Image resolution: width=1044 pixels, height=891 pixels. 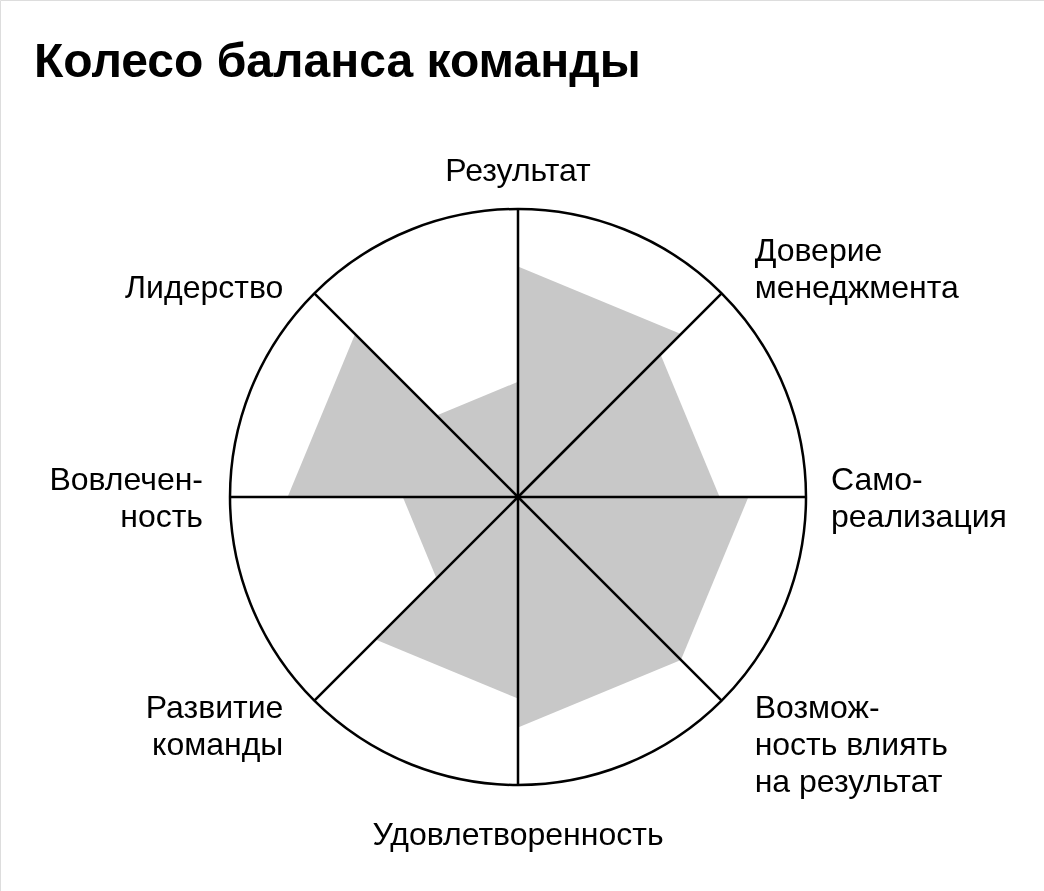 What do you see at coordinates (204, 287) in the screenshot?
I see `spoke-label: Лидерство` at bounding box center [204, 287].